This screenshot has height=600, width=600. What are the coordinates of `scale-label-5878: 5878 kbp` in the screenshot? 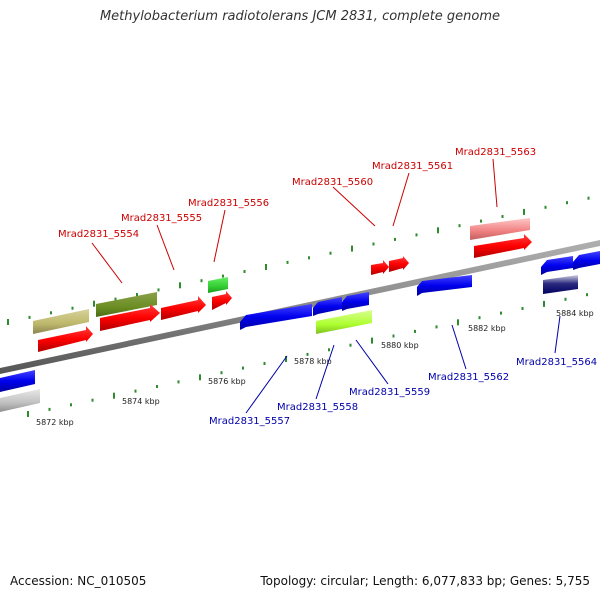 It's located at (313, 361).